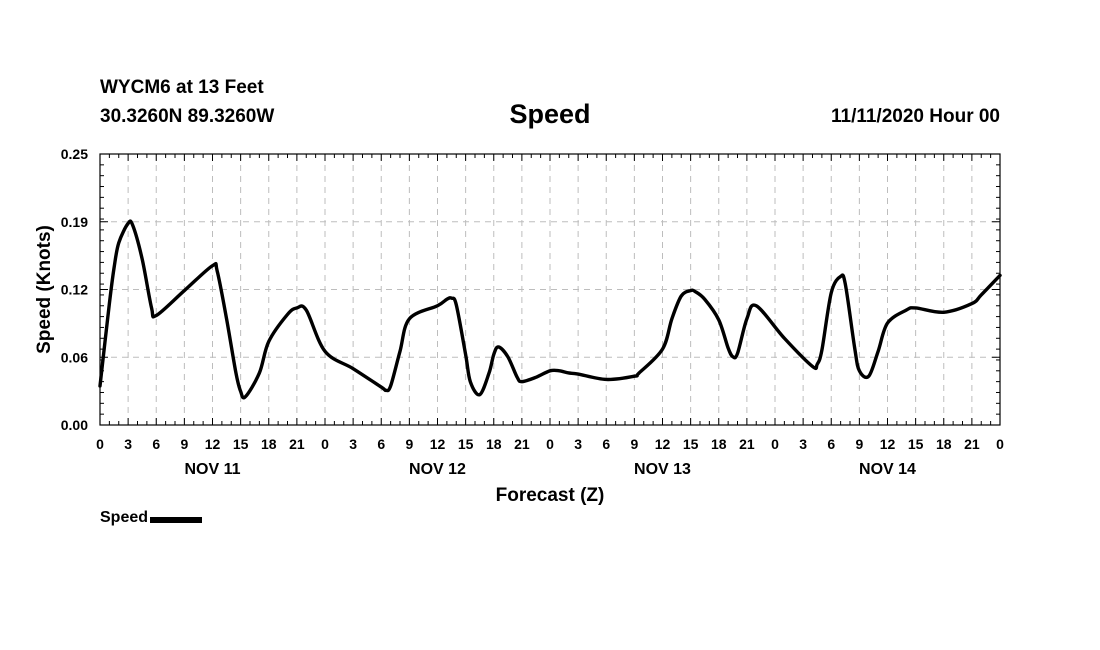 This screenshot has width=1100, height=650. What do you see at coordinates (74, 154) in the screenshot?
I see `y-tick-label: 0.25` at bounding box center [74, 154].